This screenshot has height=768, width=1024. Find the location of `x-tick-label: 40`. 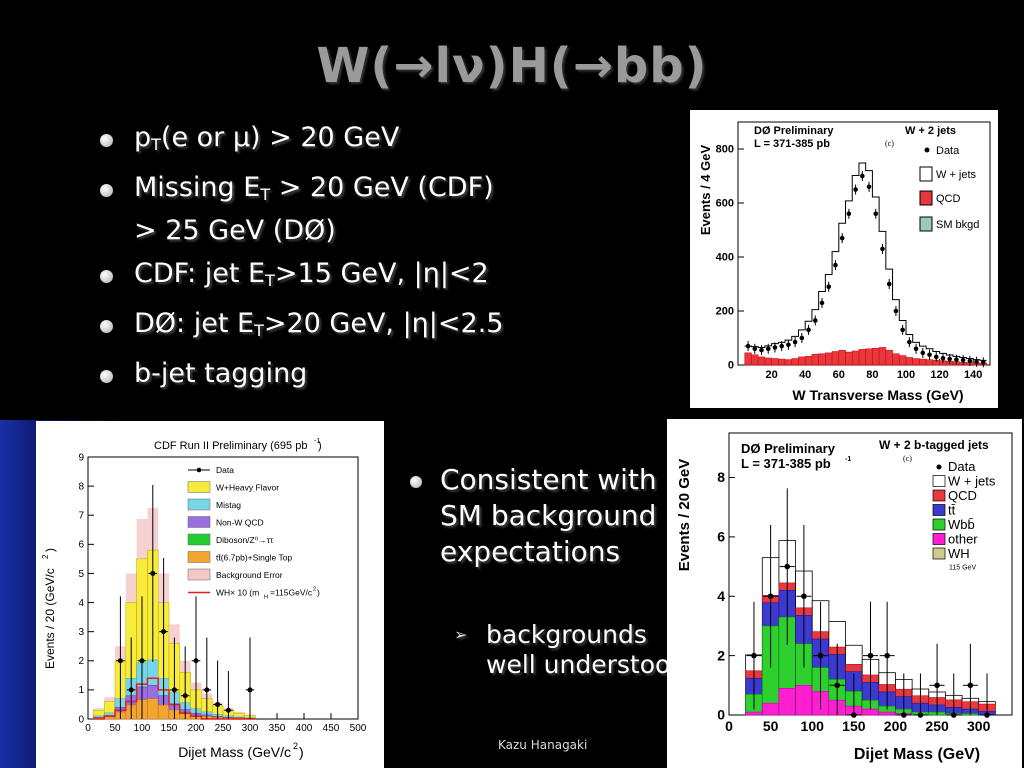

x-tick-label: 40 is located at coordinates (805, 375).